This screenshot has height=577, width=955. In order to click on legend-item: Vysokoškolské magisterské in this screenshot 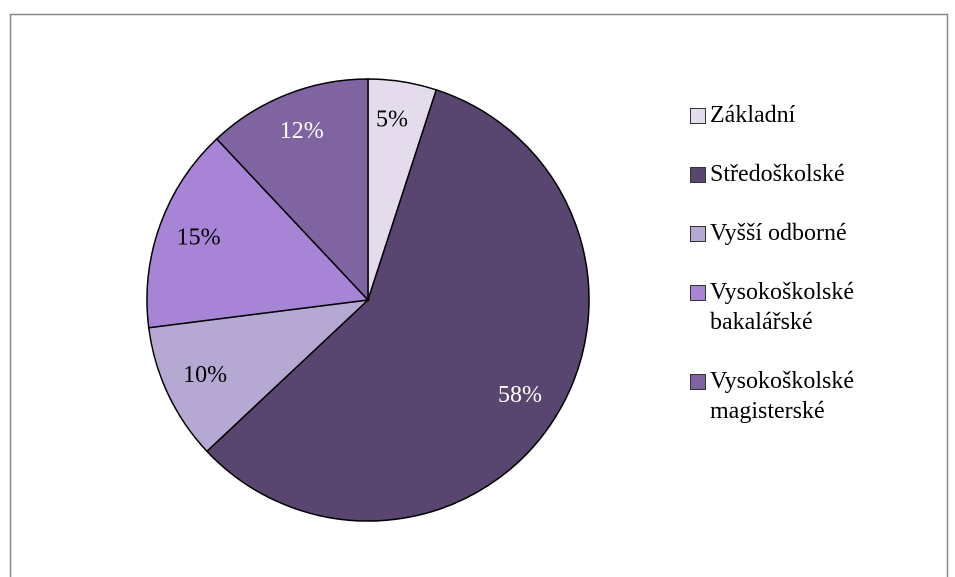, I will do `click(790, 396)`.